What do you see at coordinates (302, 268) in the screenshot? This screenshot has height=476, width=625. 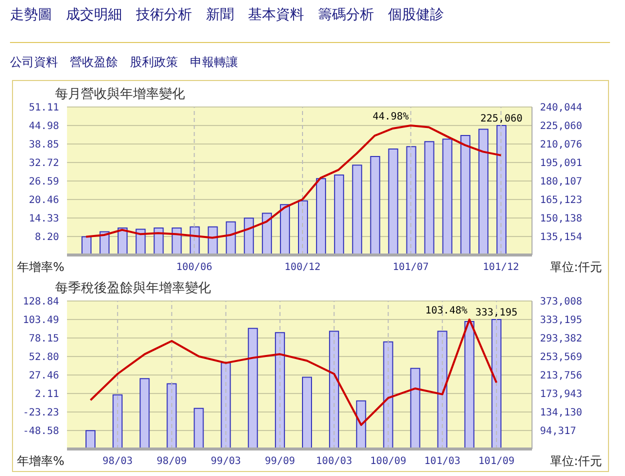 I see `x-tick-label: 100/12` at bounding box center [302, 268].